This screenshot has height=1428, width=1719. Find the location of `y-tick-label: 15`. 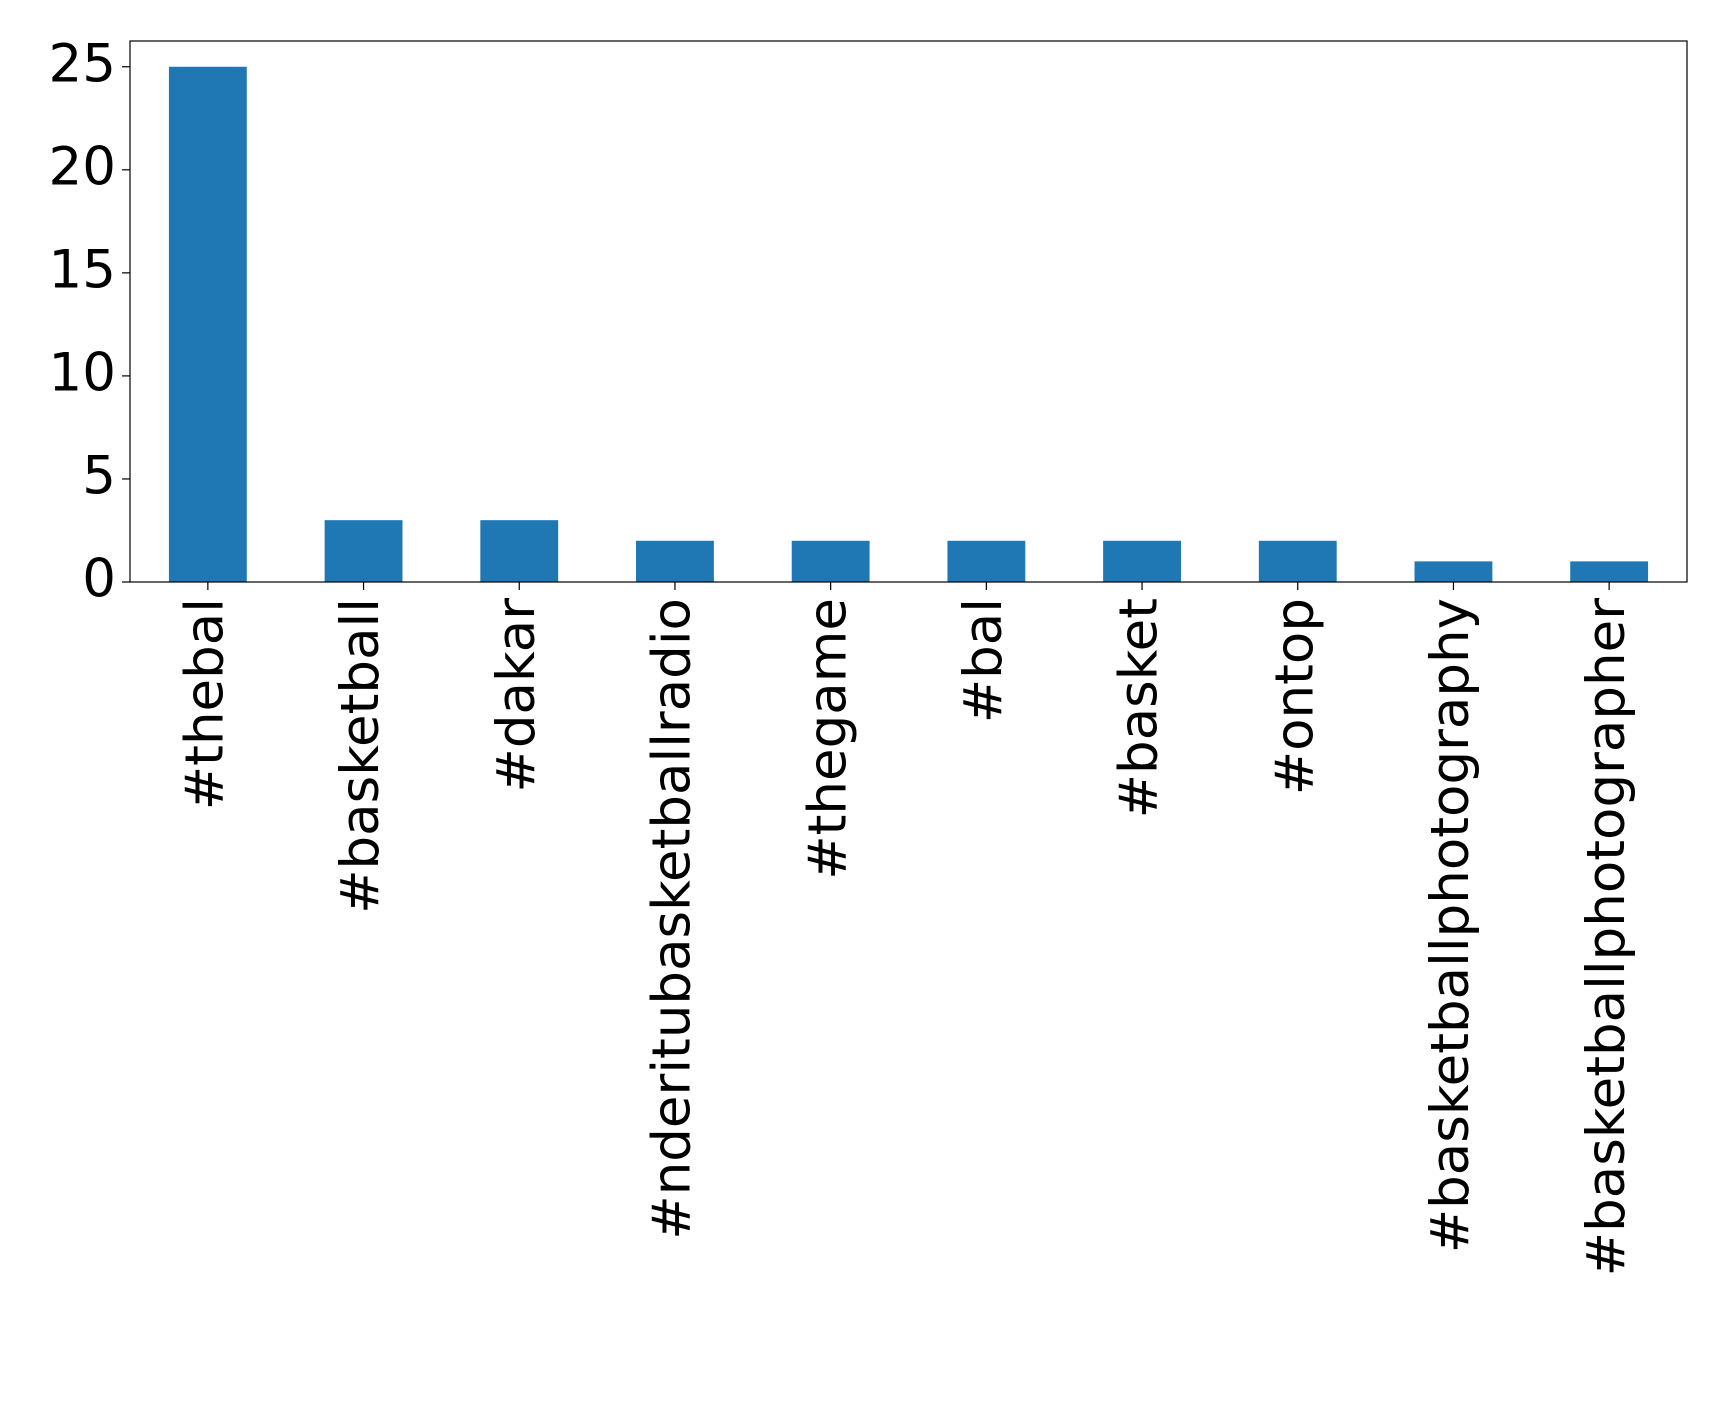

y-tick-label: 15 is located at coordinates (82, 269).